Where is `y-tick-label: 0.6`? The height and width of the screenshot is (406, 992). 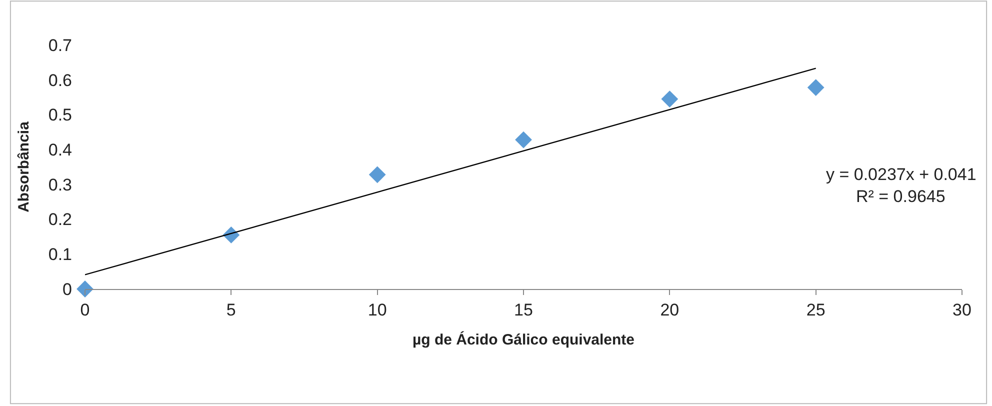
y-tick-label: 0.6 is located at coordinates (60, 80).